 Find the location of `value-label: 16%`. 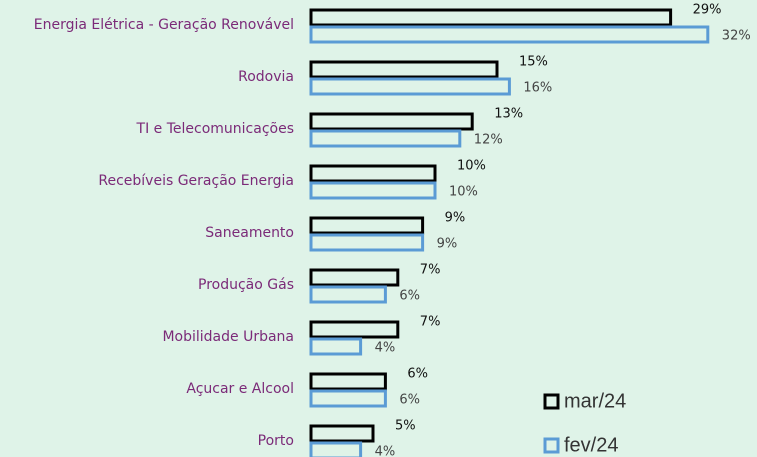

value-label: 16% is located at coordinates (537, 88).